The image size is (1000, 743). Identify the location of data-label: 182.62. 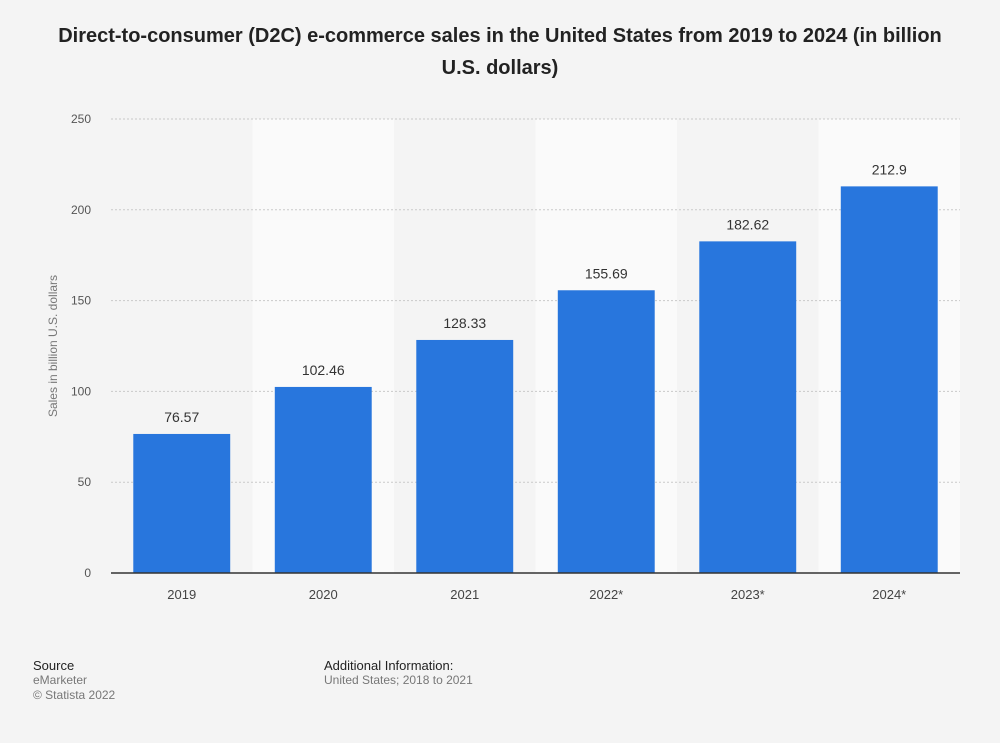
(747, 224).